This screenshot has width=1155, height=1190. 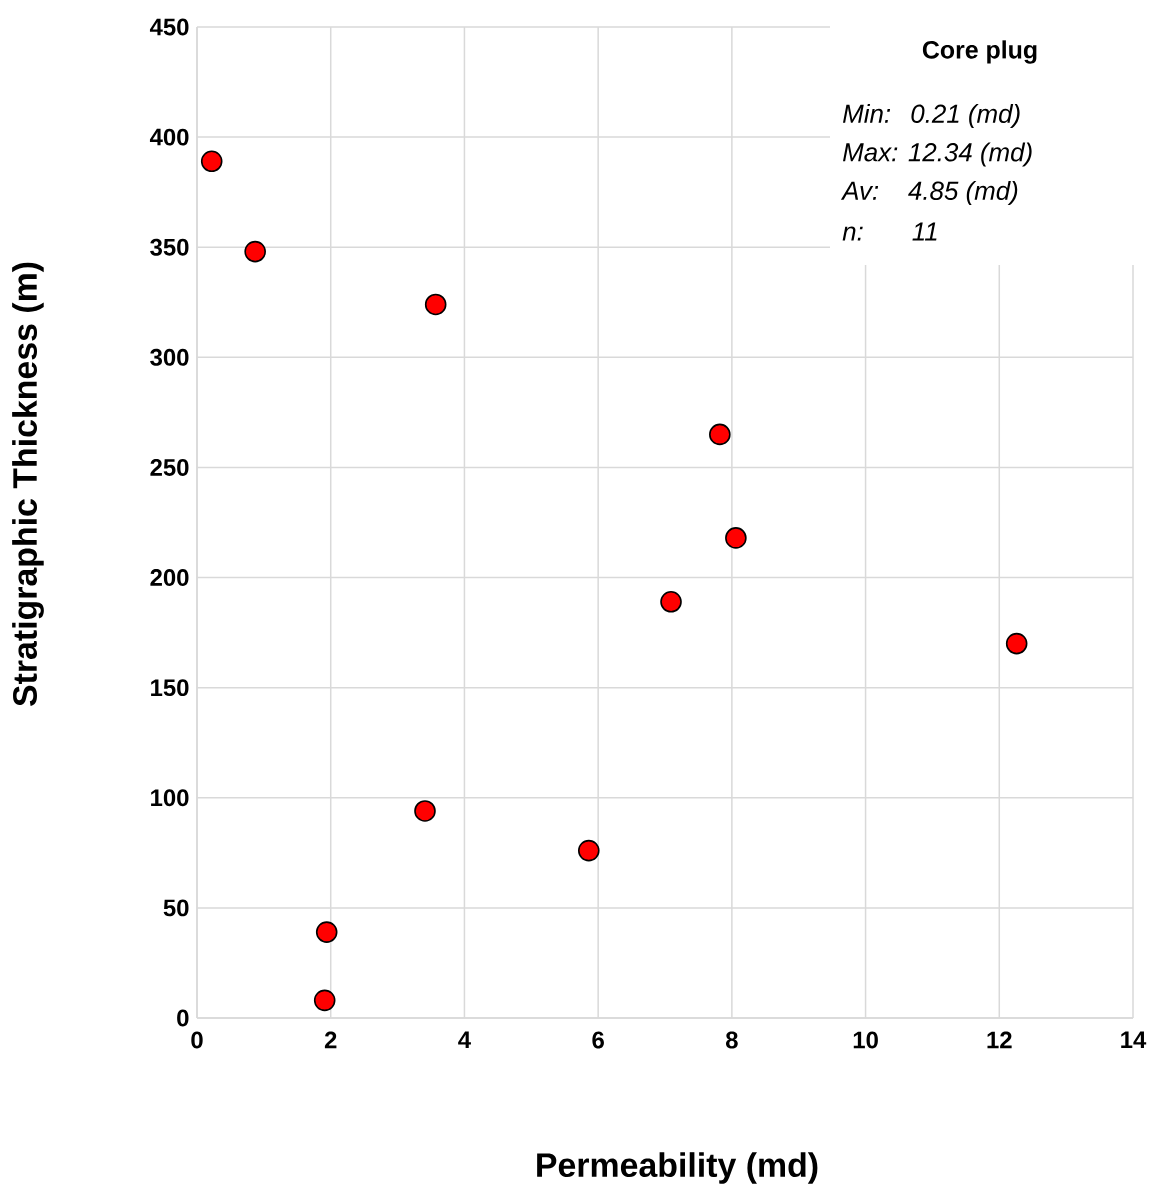 What do you see at coordinates (170, 688) in the screenshot?
I see `y-tick-label: 150` at bounding box center [170, 688].